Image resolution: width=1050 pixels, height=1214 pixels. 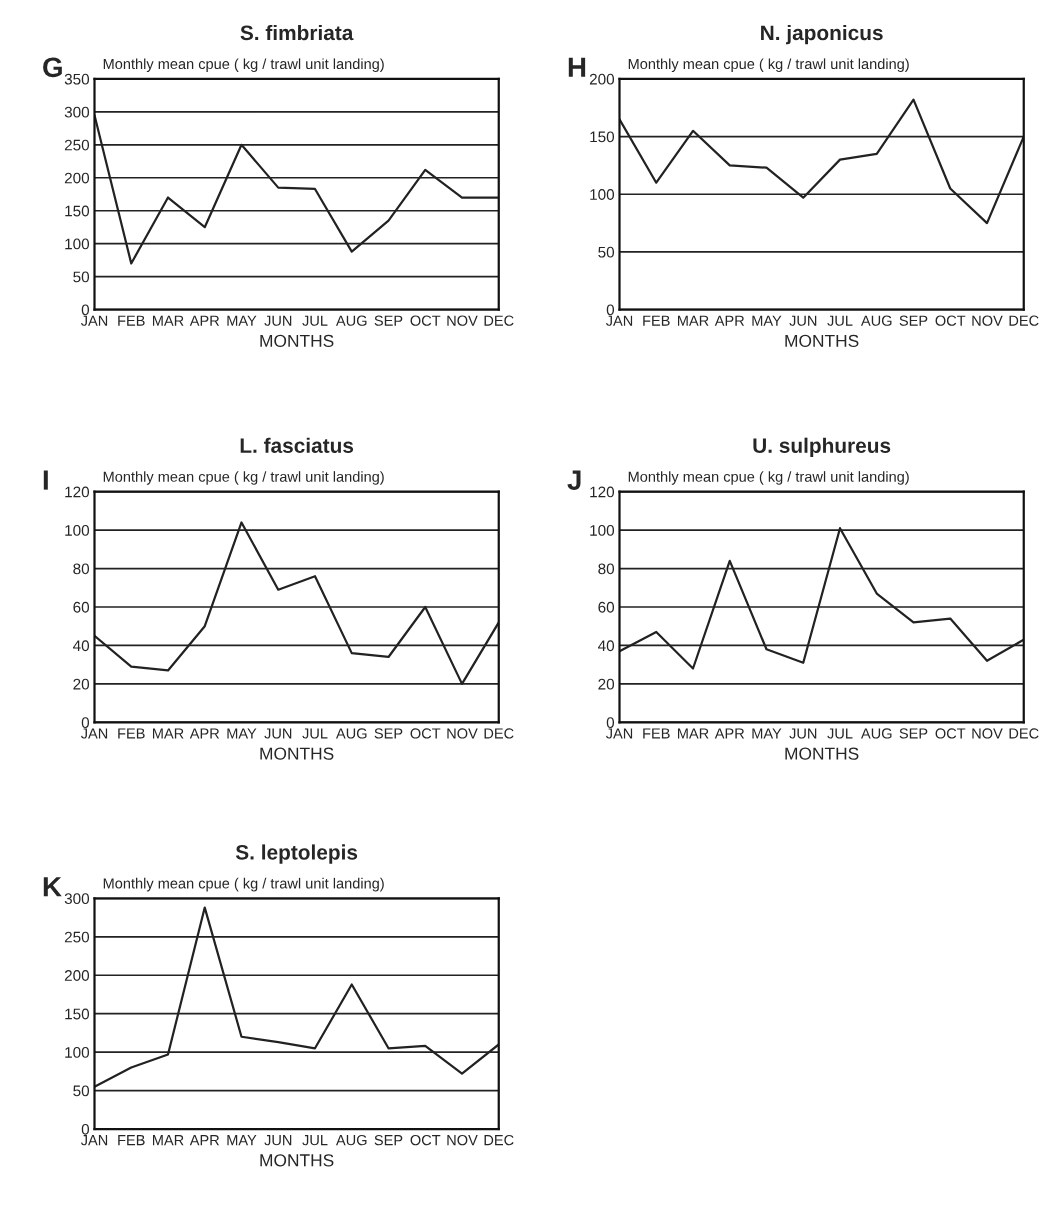 I want to click on chart-title: U. sulphureus, so click(x=822, y=447).